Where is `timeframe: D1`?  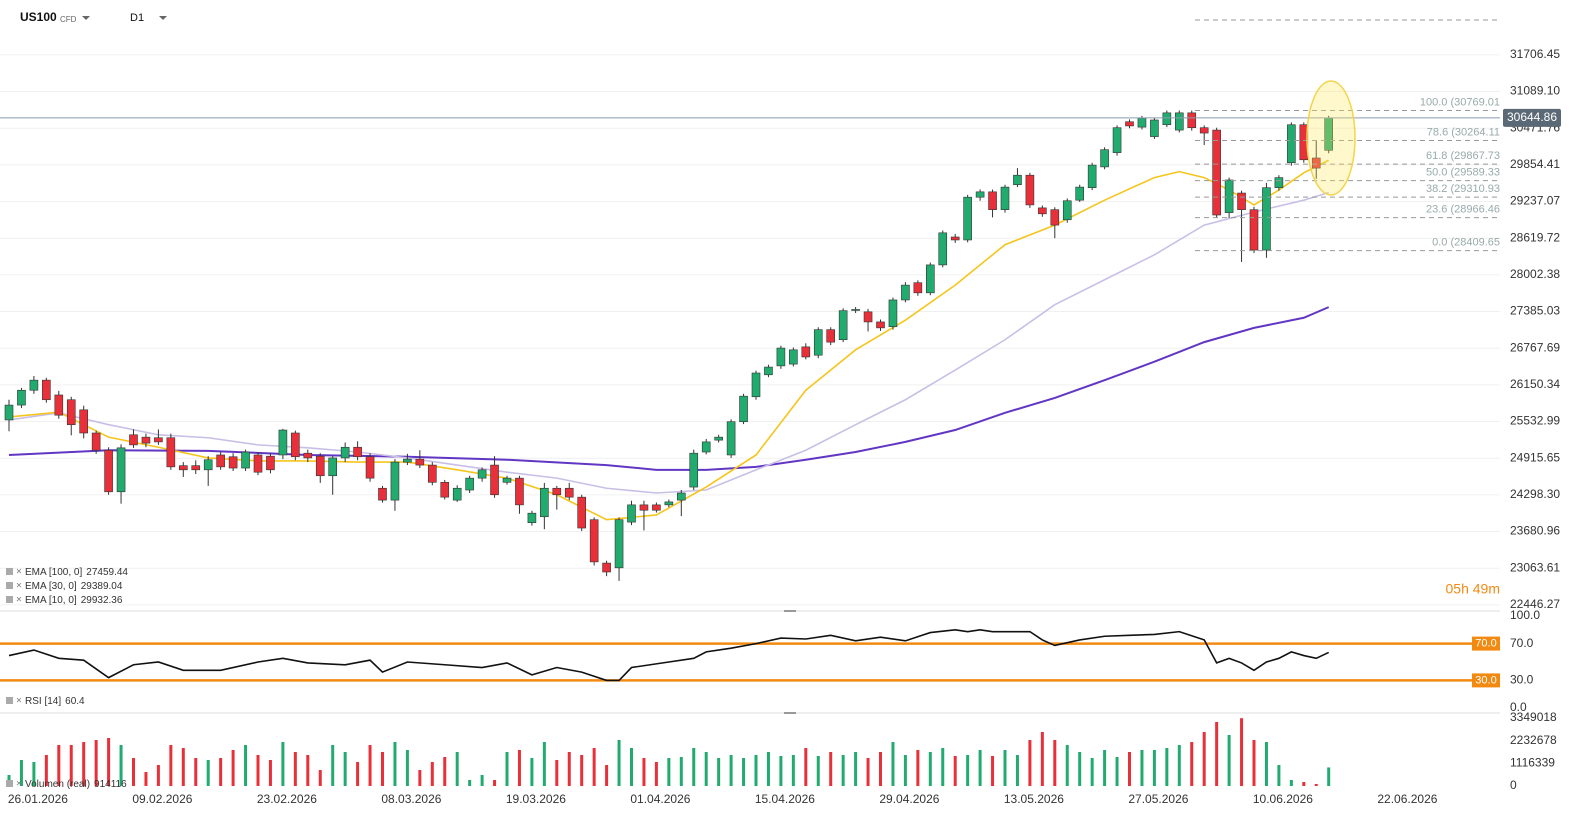
timeframe: D1 is located at coordinates (137, 18).